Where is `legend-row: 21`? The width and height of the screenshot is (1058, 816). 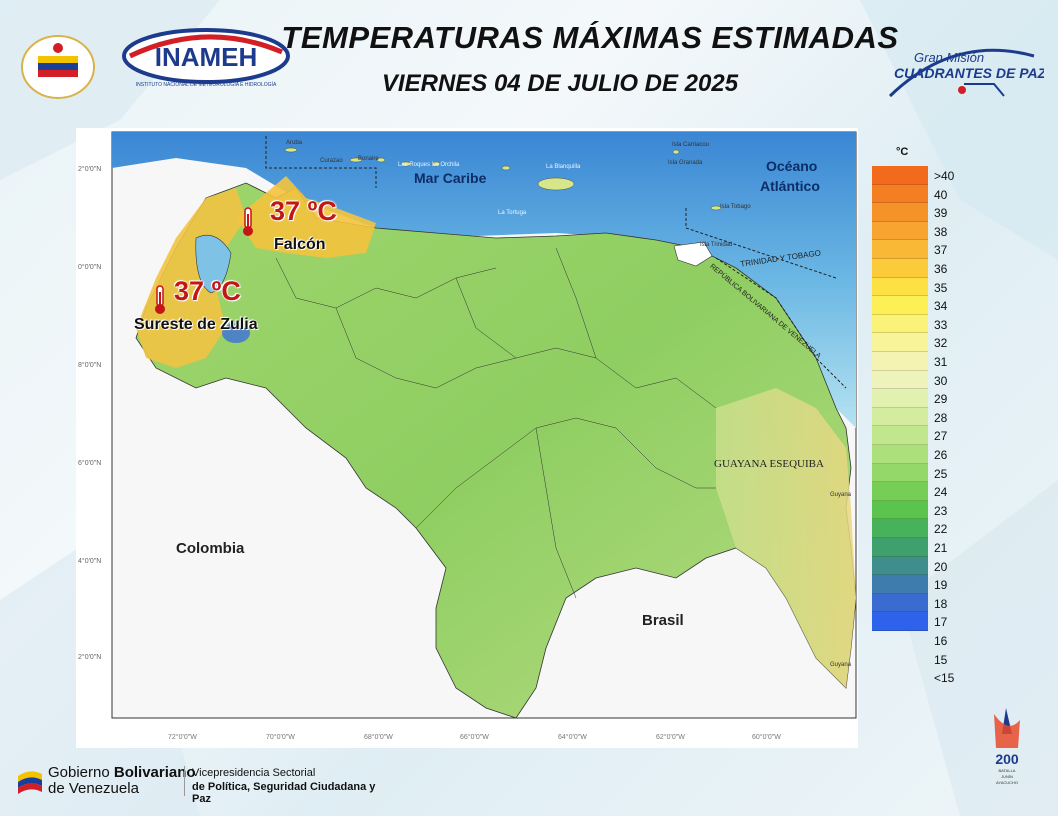
legend-row: 21 is located at coordinates (927, 547).